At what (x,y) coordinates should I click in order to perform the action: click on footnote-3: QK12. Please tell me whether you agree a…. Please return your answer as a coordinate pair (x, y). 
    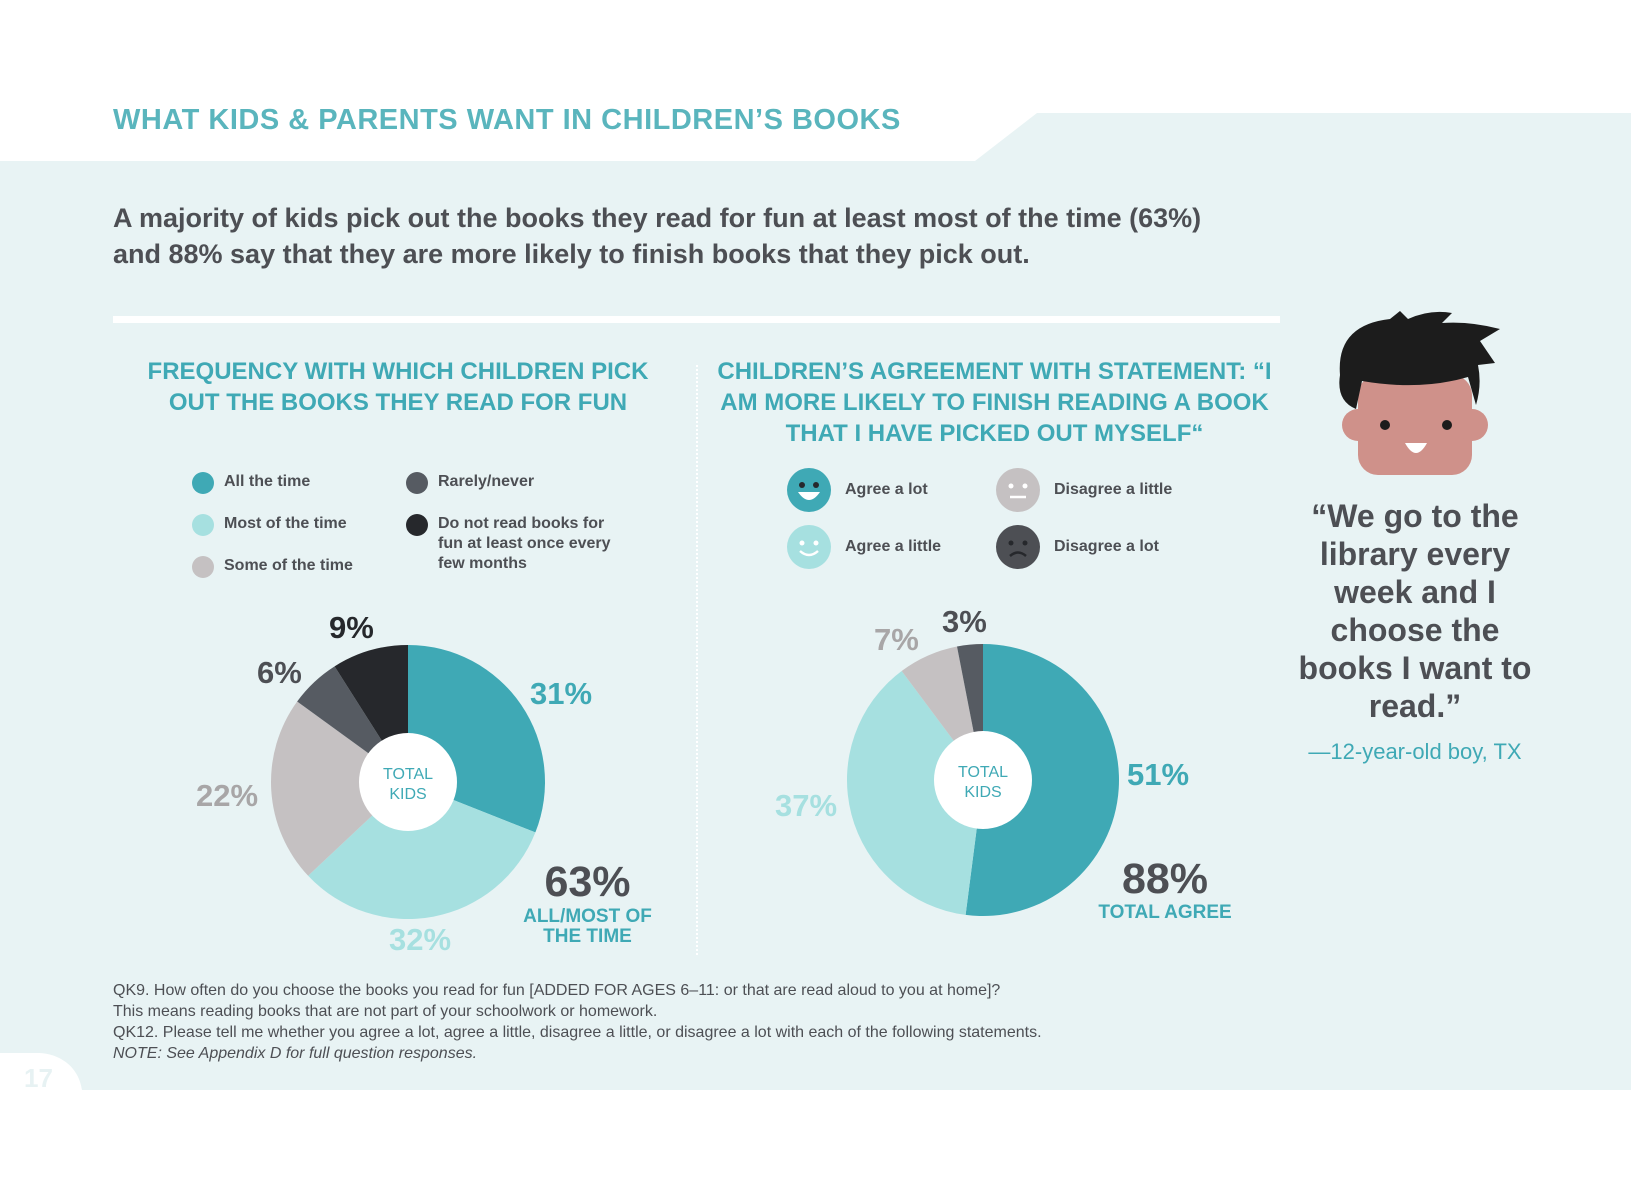
    Looking at the image, I should click on (577, 1032).